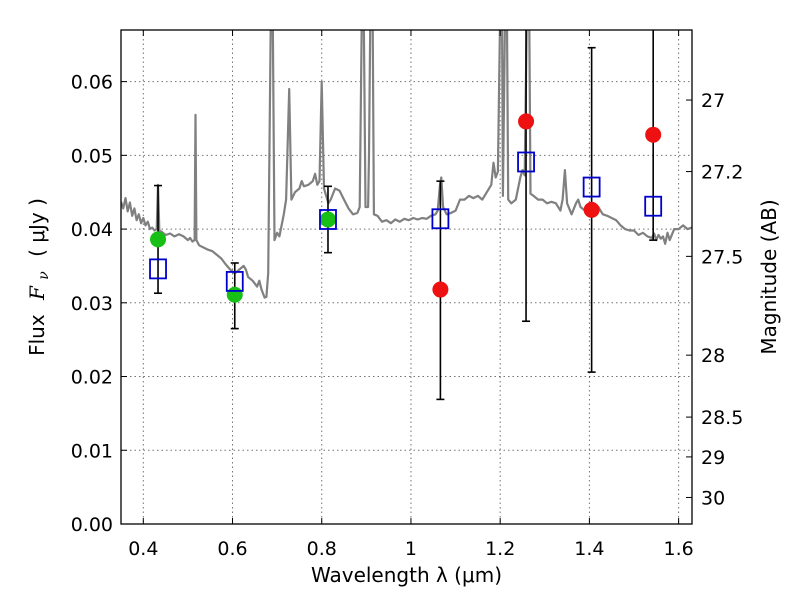  What do you see at coordinates (713, 458) in the screenshot?
I see `y2-tick-label: 29` at bounding box center [713, 458].